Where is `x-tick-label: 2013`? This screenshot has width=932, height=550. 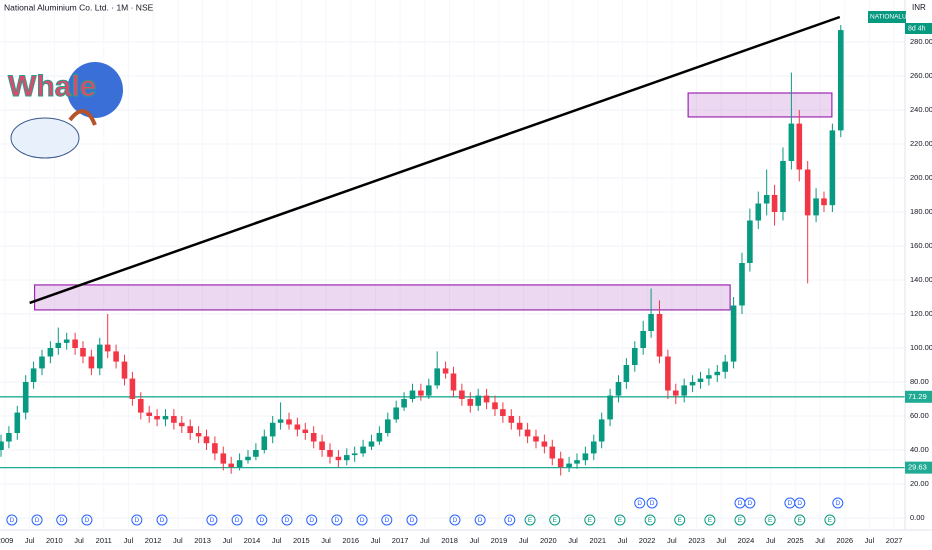 x-tick-label: 2013 is located at coordinates (202, 540).